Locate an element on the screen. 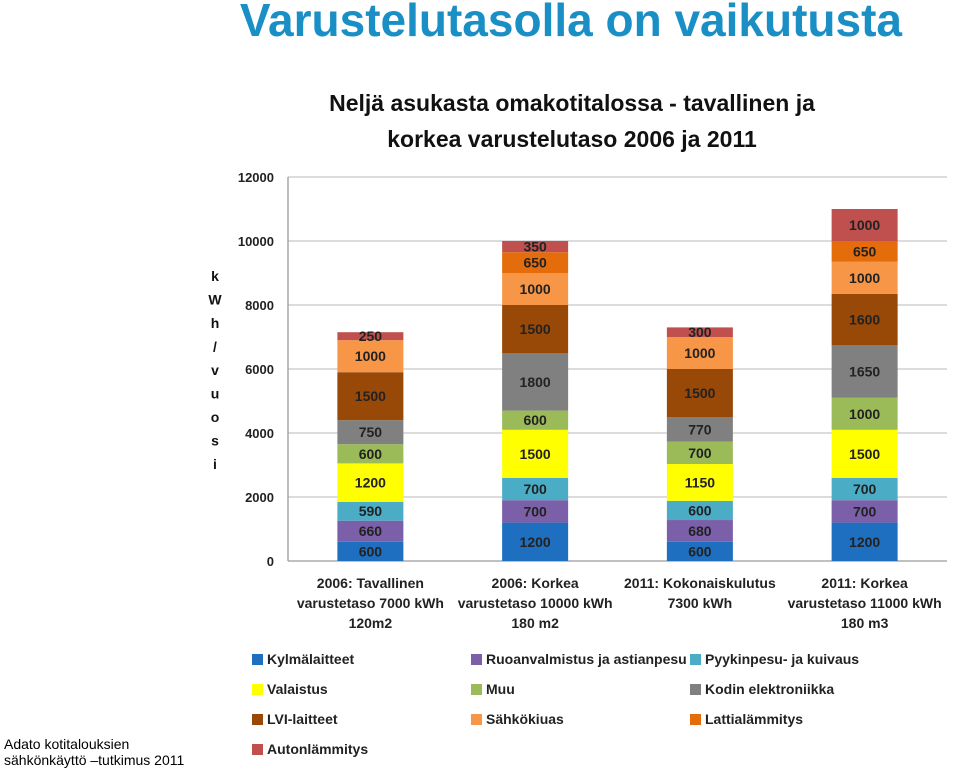  y-tick-label: 0 is located at coordinates (270, 561).